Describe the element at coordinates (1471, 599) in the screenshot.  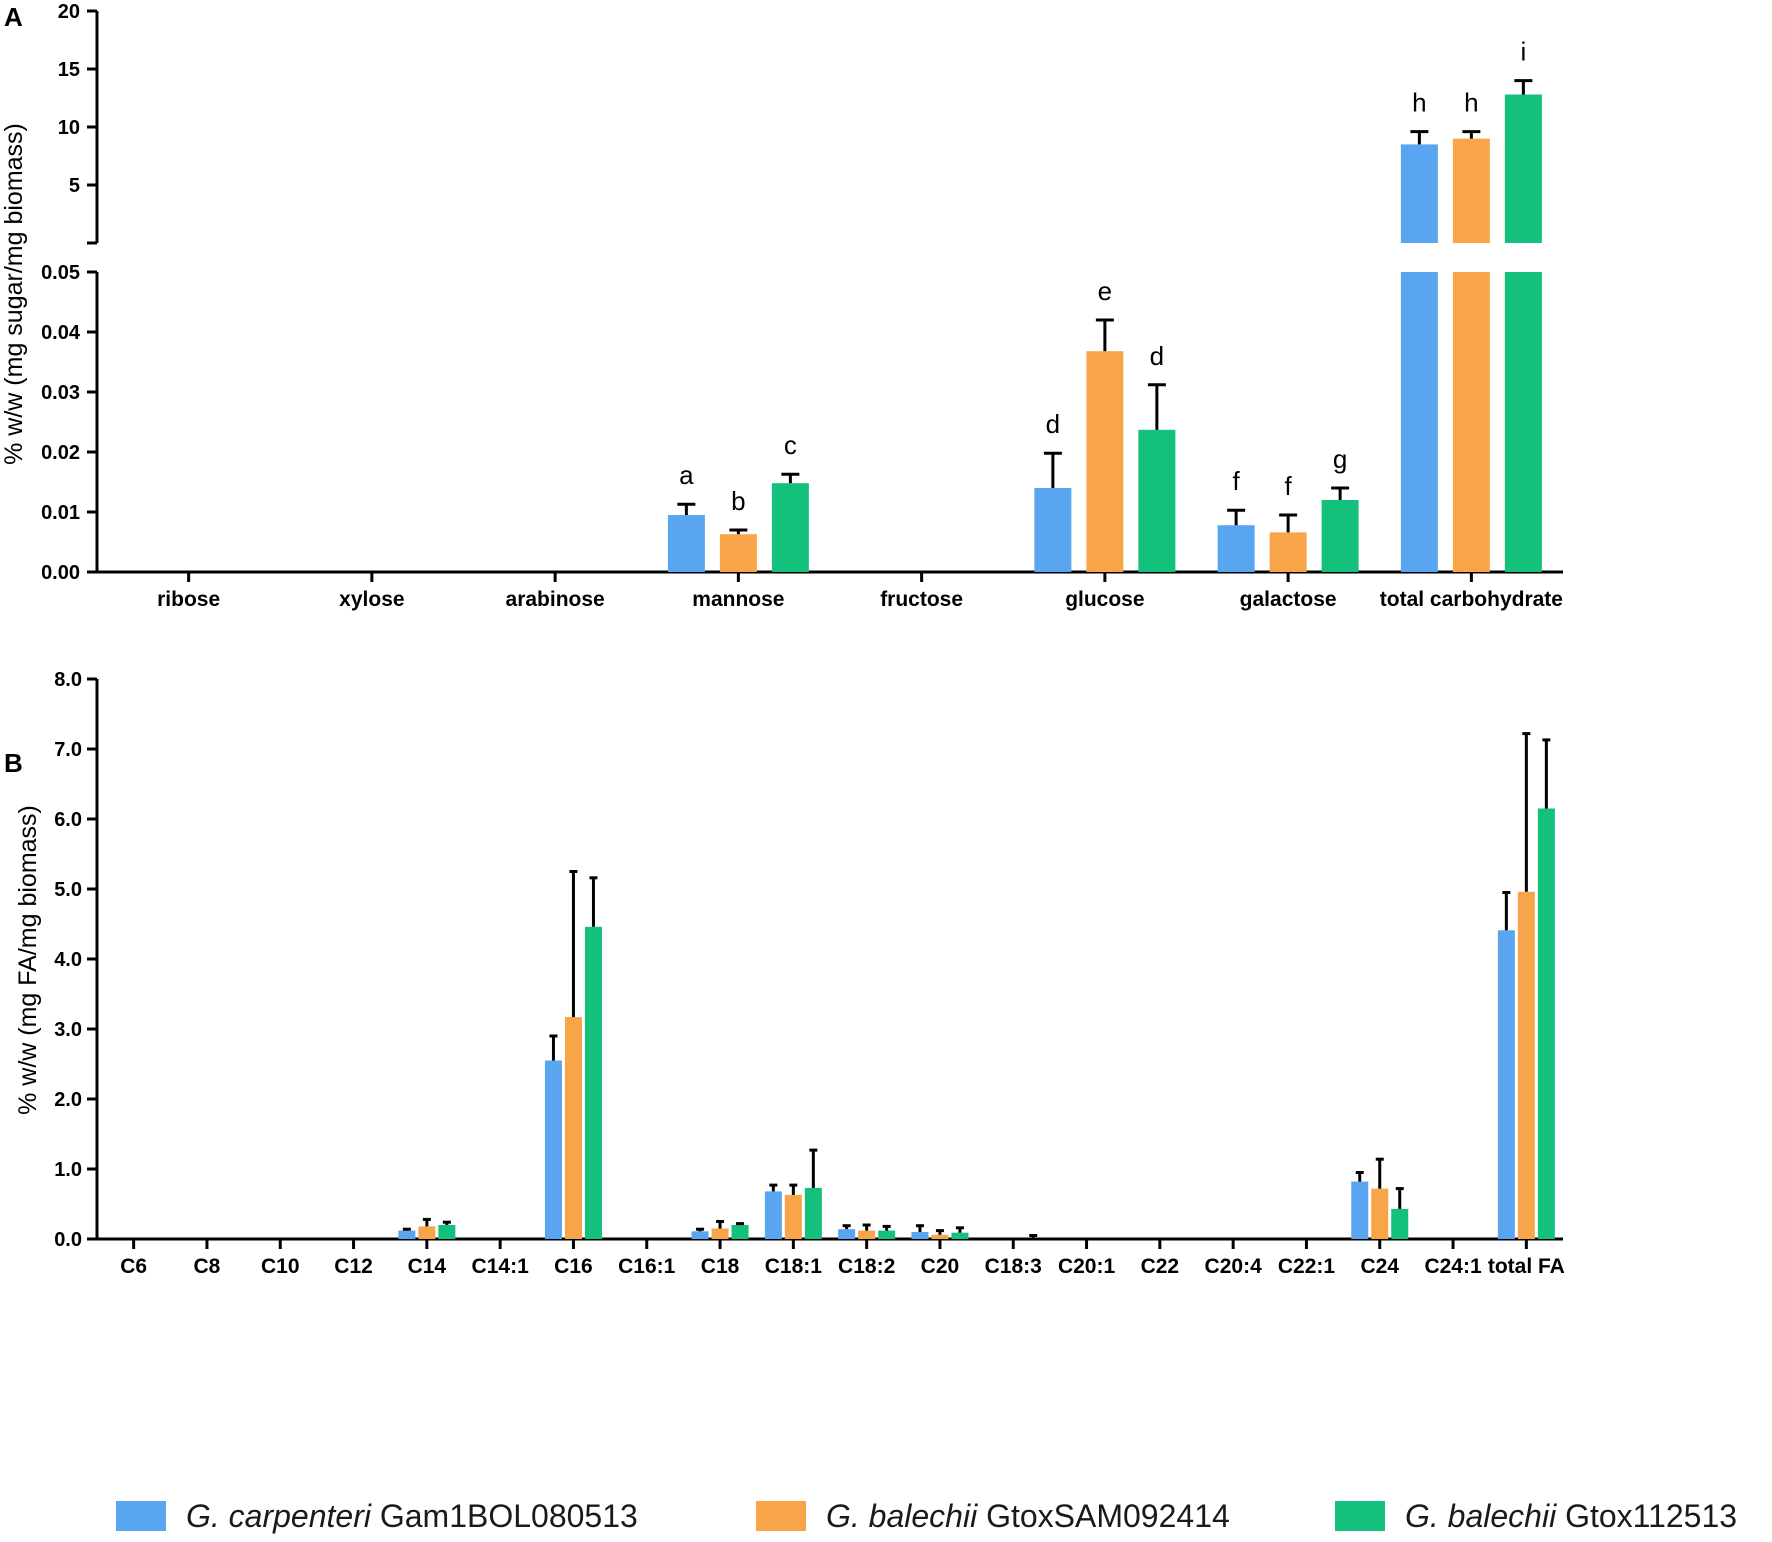
I see `x-tick-label: total carbohydrate` at that location.